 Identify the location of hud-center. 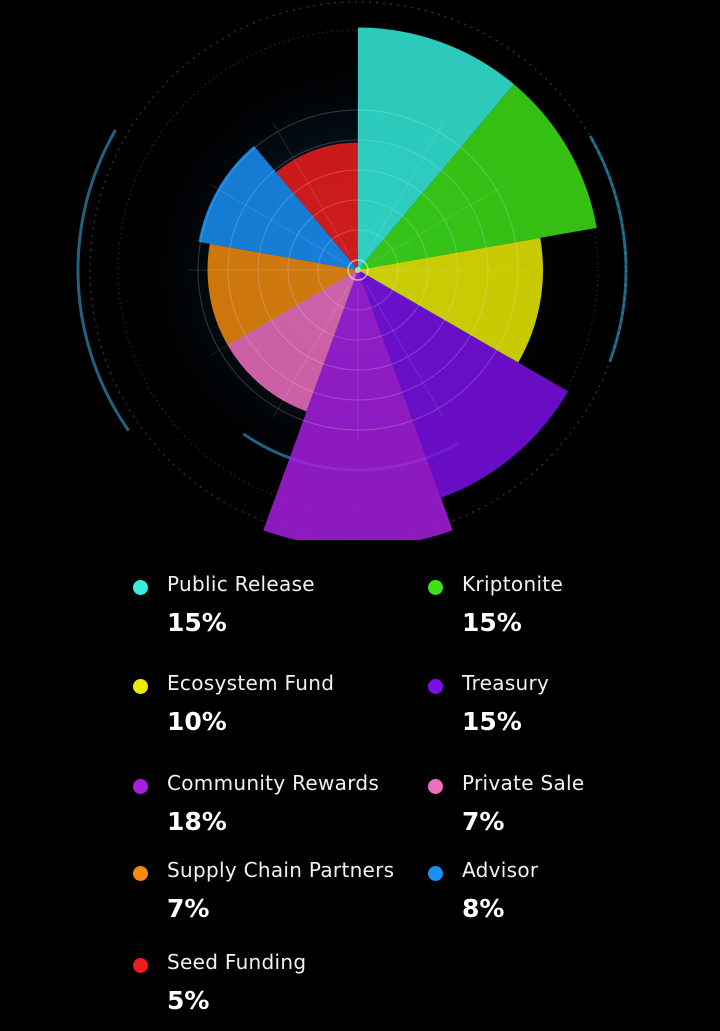
(358, 270).